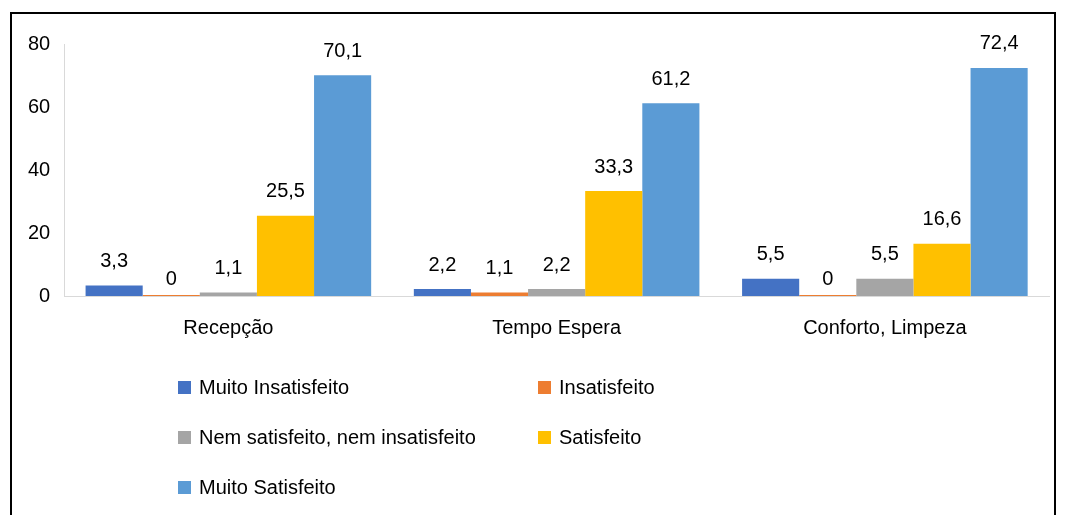 This screenshot has width=1065, height=515. Describe the element at coordinates (39, 231) in the screenshot. I see `y-tick-label: 20` at that location.